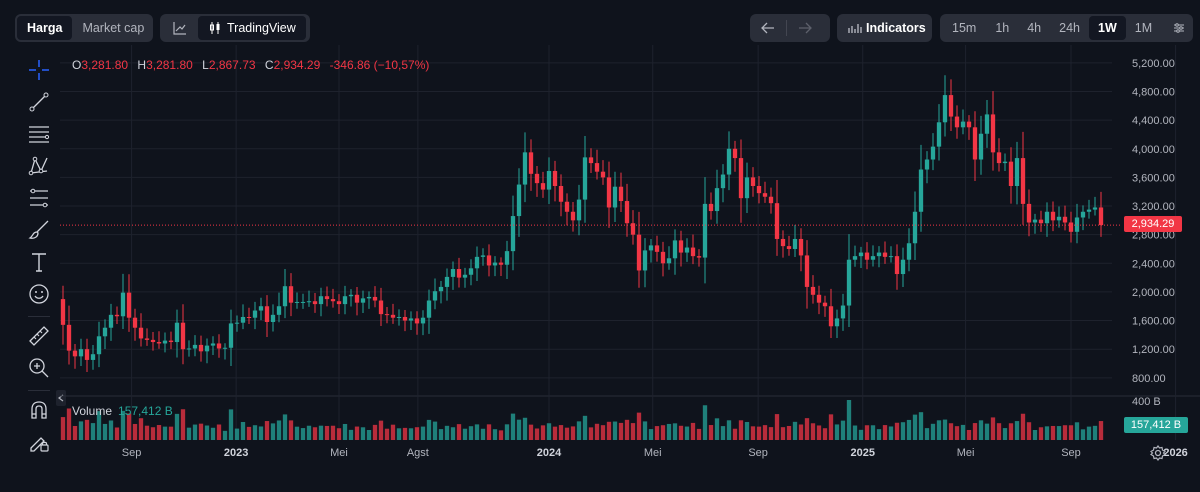  I want to click on scroll-forward-button, so click(805, 28).